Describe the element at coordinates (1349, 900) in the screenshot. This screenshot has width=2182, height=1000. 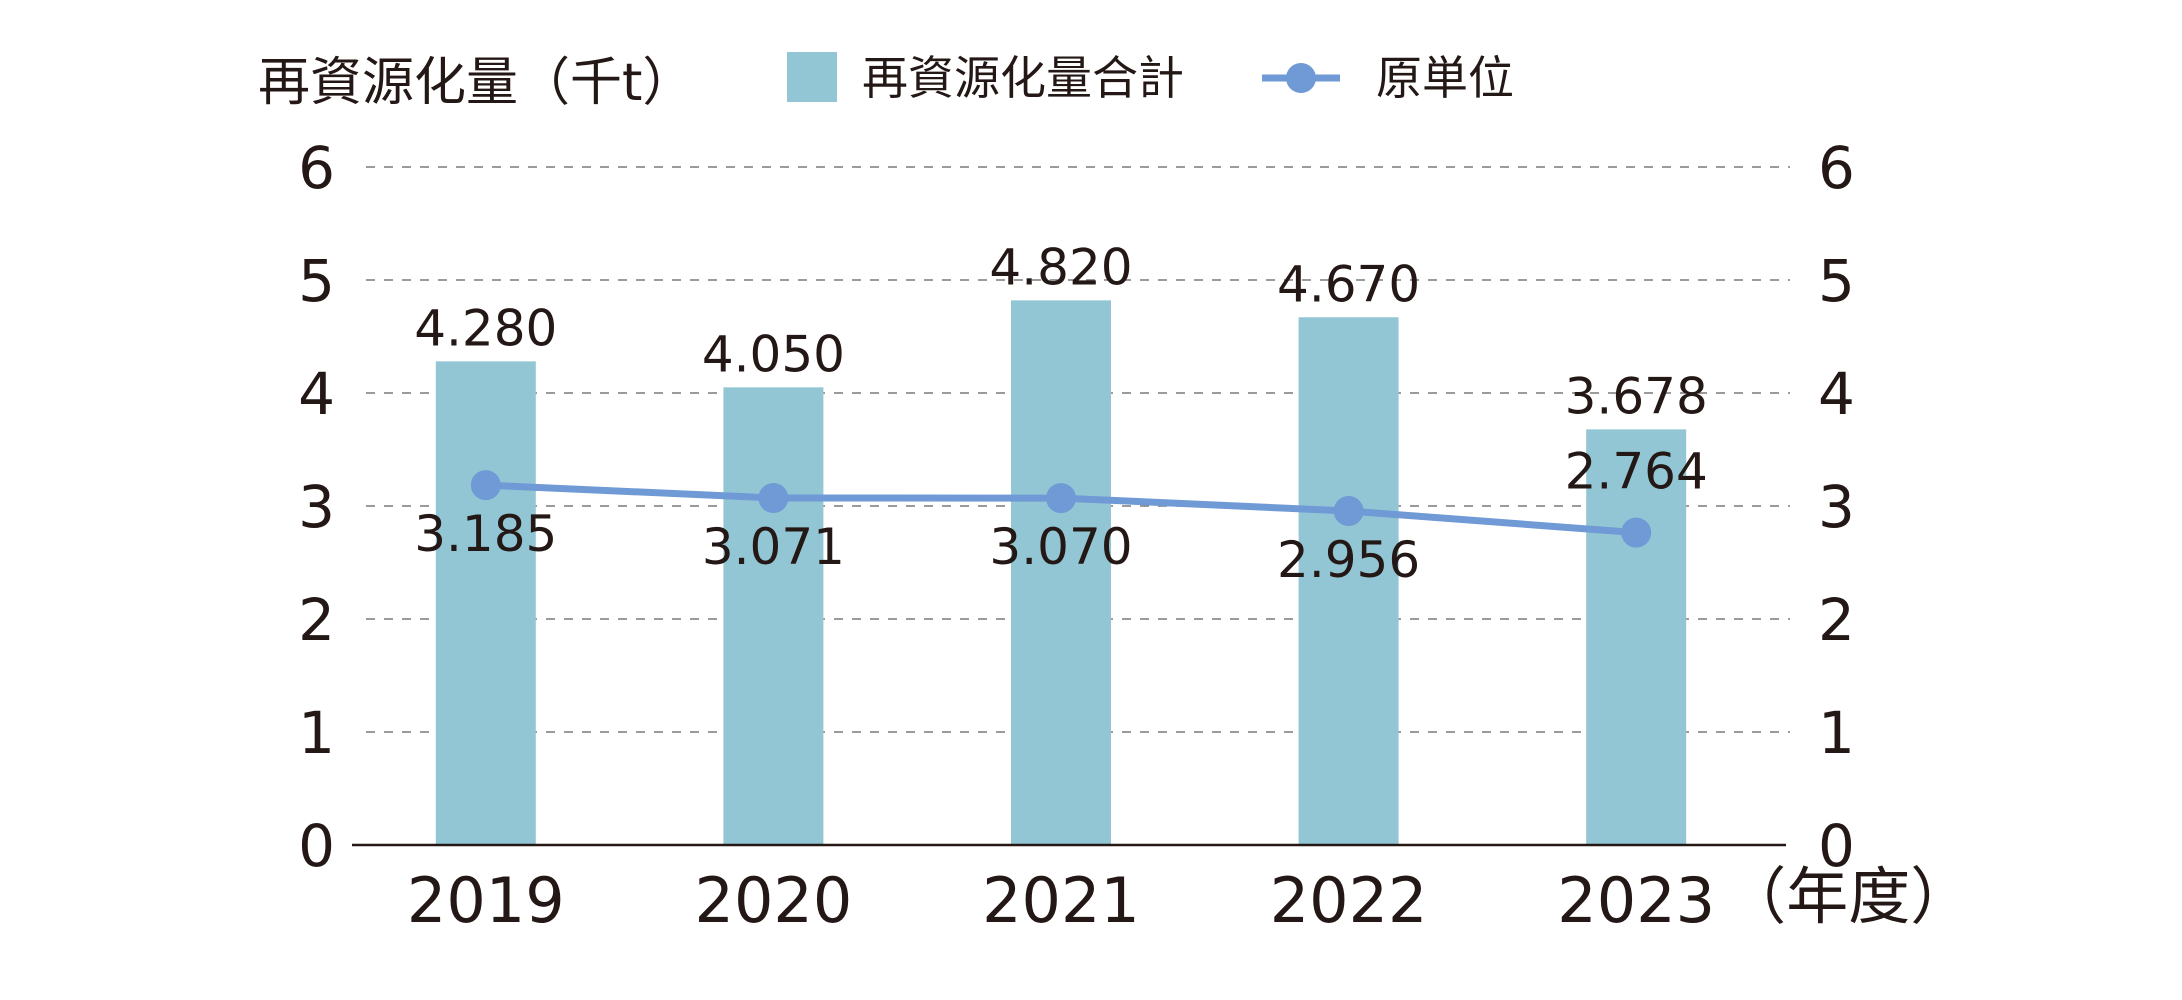
I see `x-tick-label: 2022` at that location.